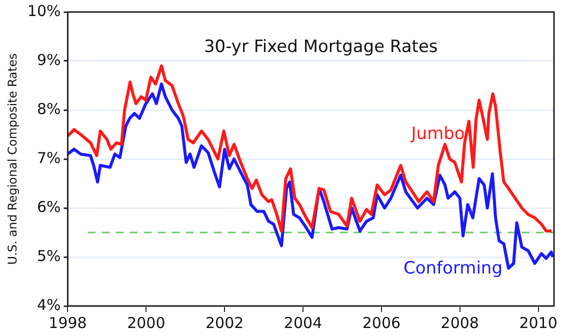 Image resolution: width=566 pixels, height=336 pixels. What do you see at coordinates (48, 59) in the screenshot?
I see `y-tick-label: 9%` at bounding box center [48, 59].